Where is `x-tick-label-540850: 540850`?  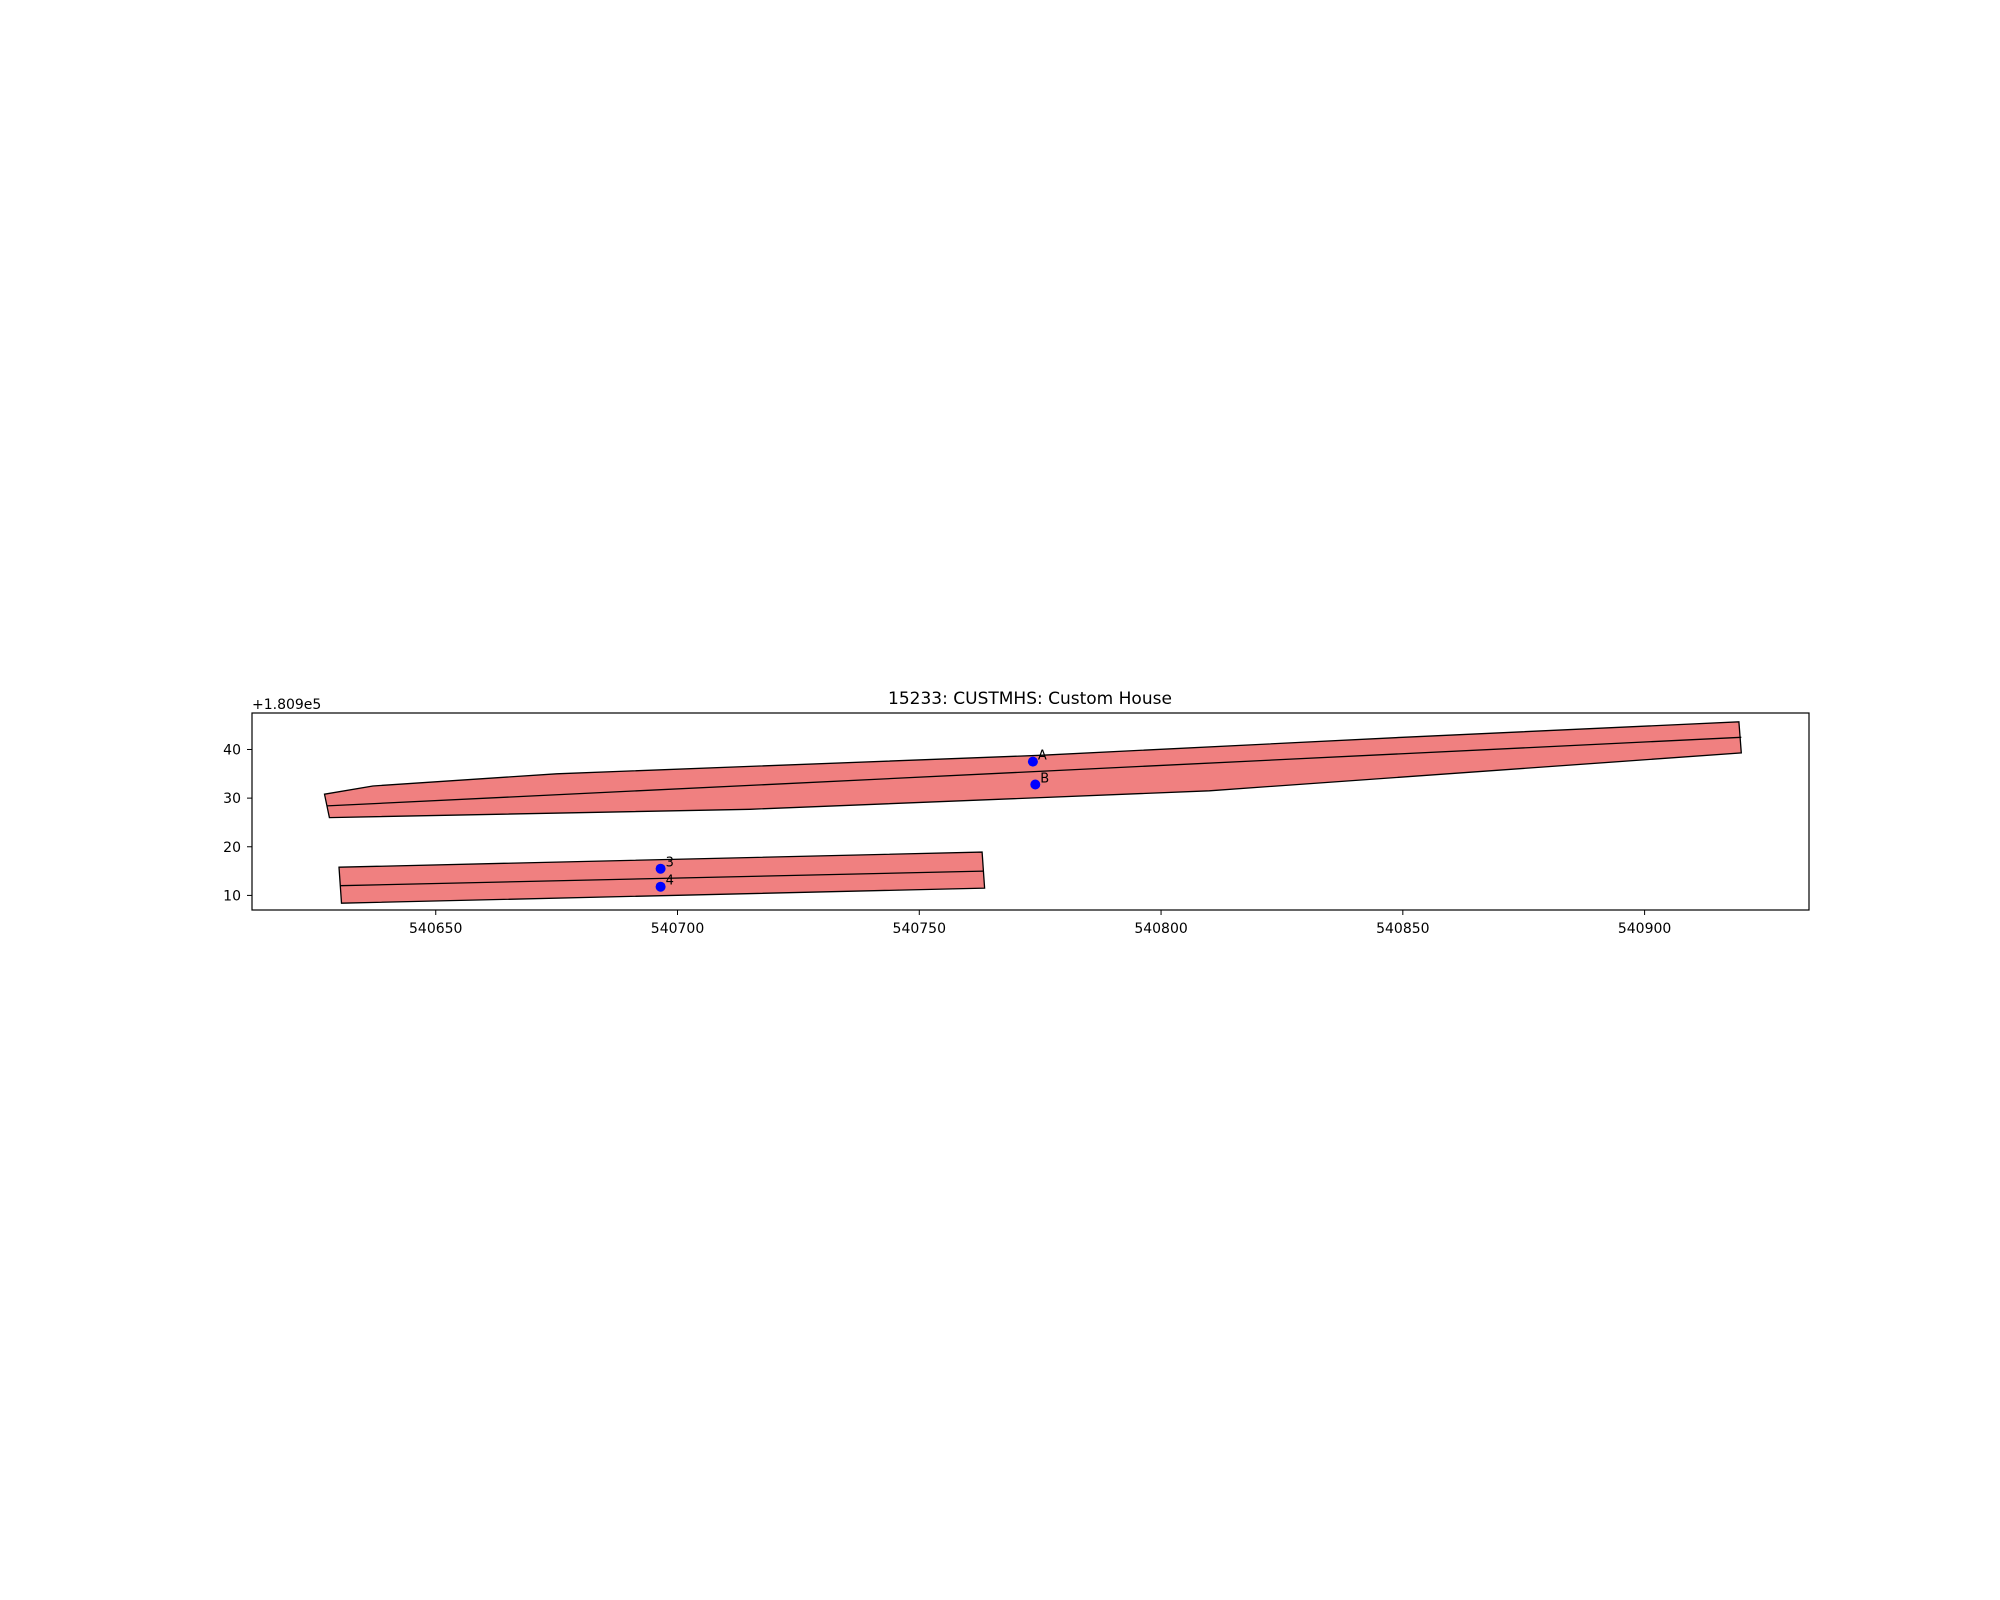
x-tick-label-540850: 540850 is located at coordinates (1402, 929).